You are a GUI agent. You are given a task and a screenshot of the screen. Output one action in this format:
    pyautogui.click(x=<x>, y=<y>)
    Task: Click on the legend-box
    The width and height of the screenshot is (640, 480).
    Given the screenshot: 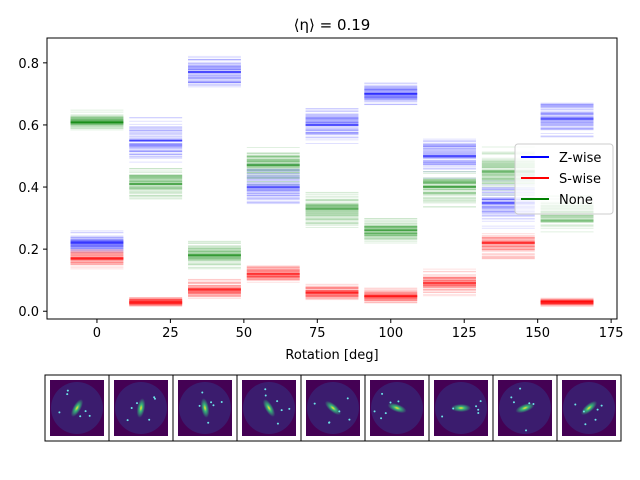 What is the action you would take?
    pyautogui.click(x=564, y=179)
    